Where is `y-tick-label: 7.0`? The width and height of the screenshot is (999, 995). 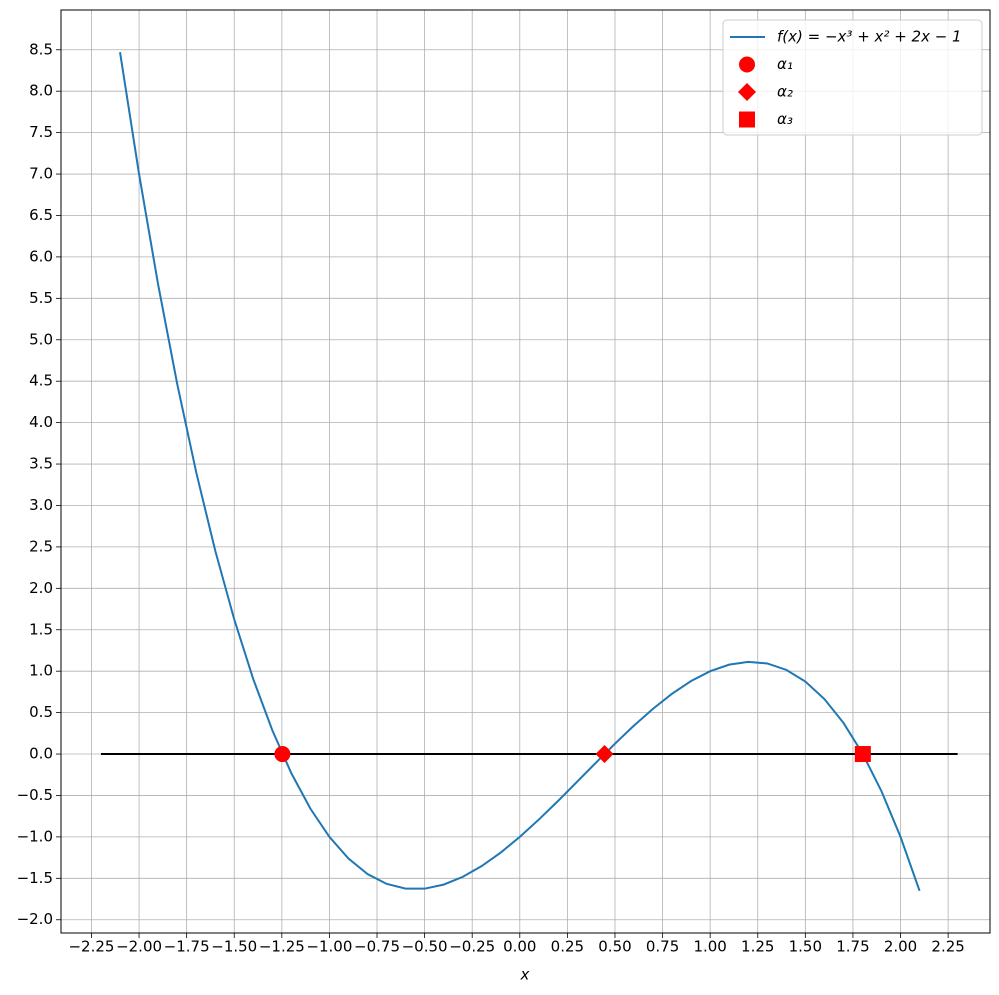 y-tick-label: 7.0 is located at coordinates (41, 174).